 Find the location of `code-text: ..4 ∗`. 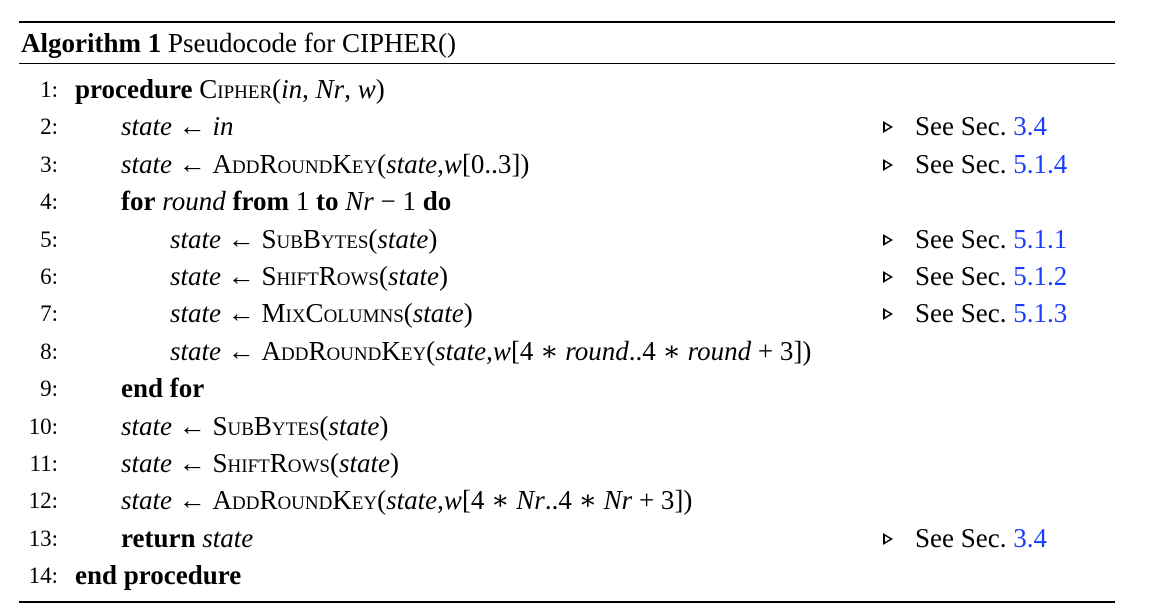

code-text: ..4 ∗ is located at coordinates (574, 500).